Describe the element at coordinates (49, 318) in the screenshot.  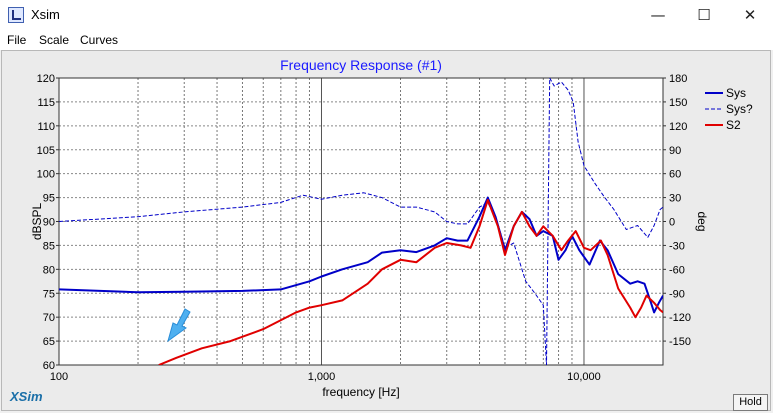
I see `y-tick-label: 70` at that location.